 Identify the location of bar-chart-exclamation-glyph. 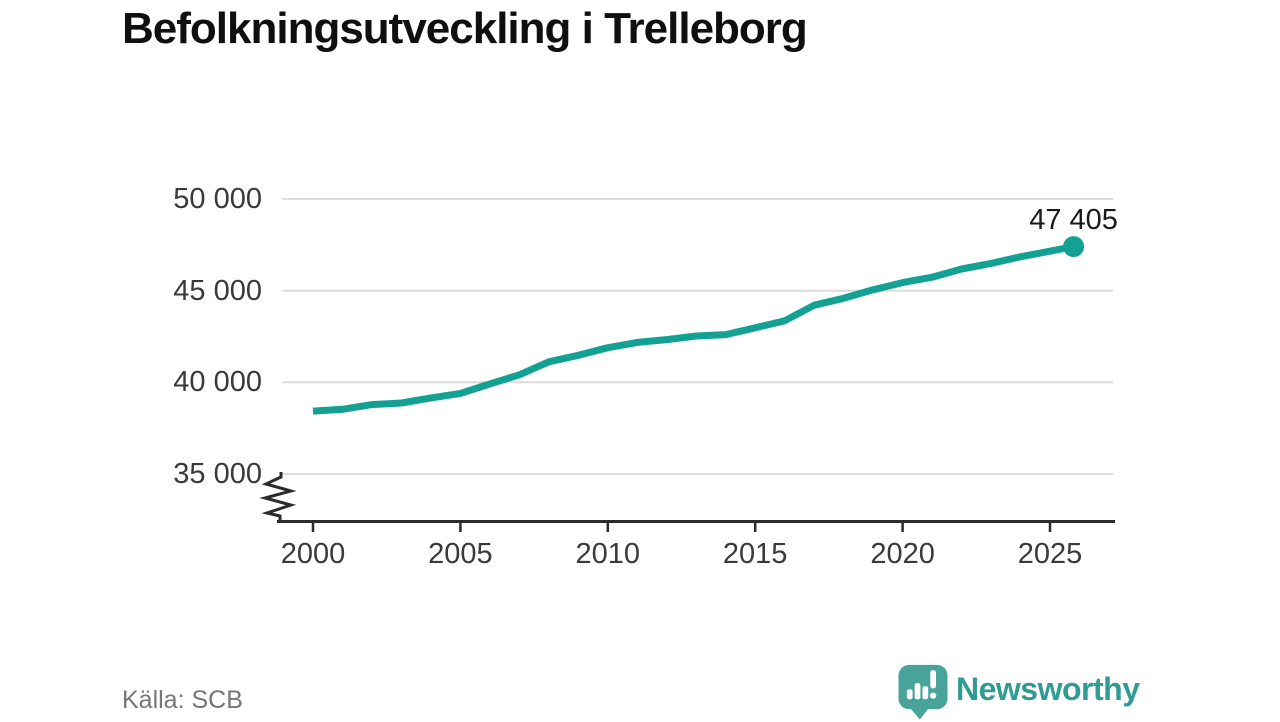
(921, 685).